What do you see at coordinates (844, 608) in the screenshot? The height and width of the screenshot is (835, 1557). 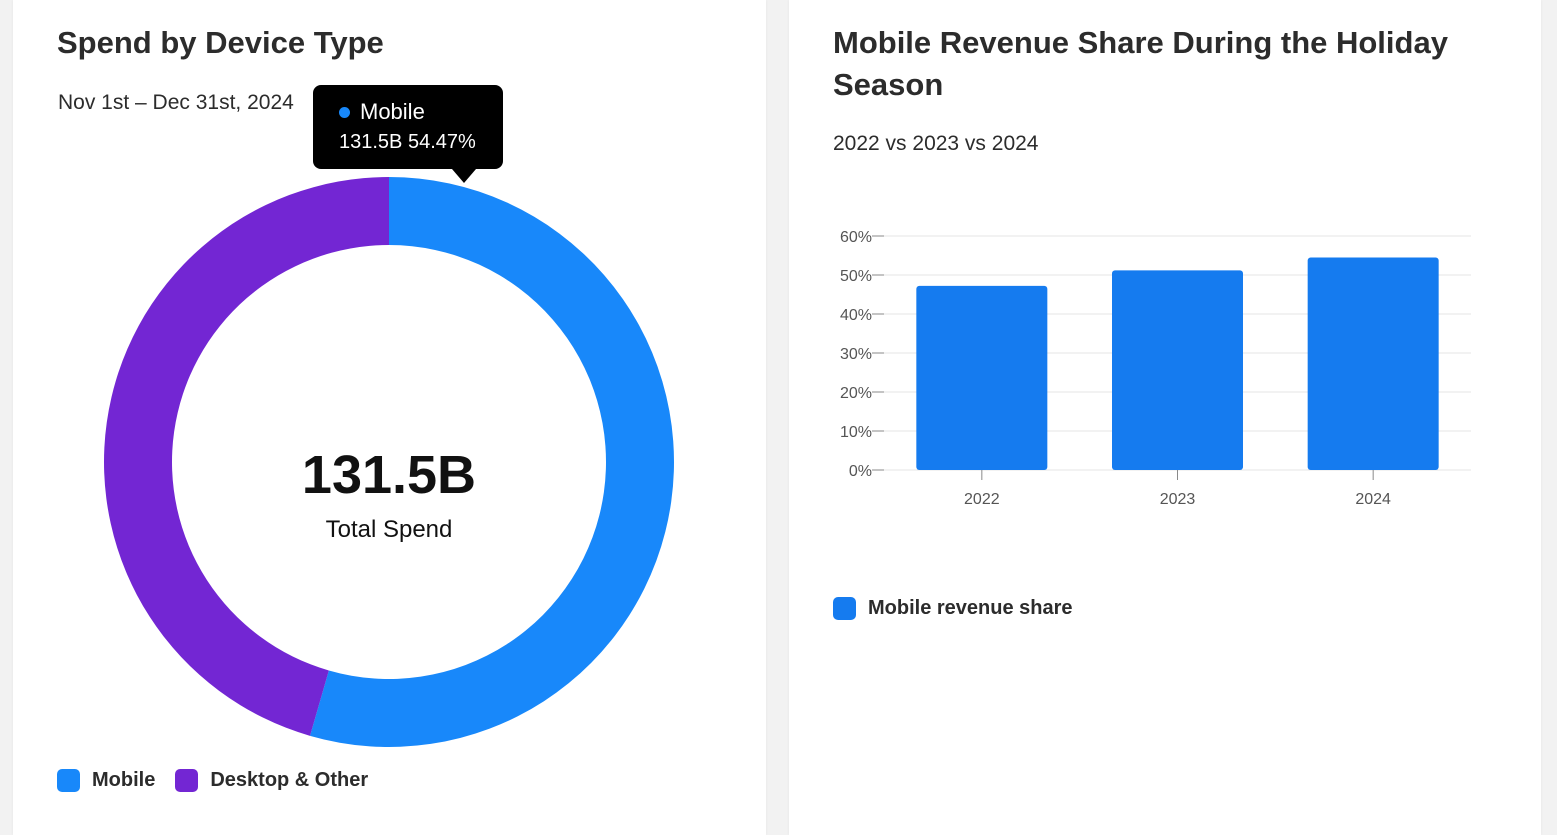 I see `legend-swatch-mobile-revenue-share` at bounding box center [844, 608].